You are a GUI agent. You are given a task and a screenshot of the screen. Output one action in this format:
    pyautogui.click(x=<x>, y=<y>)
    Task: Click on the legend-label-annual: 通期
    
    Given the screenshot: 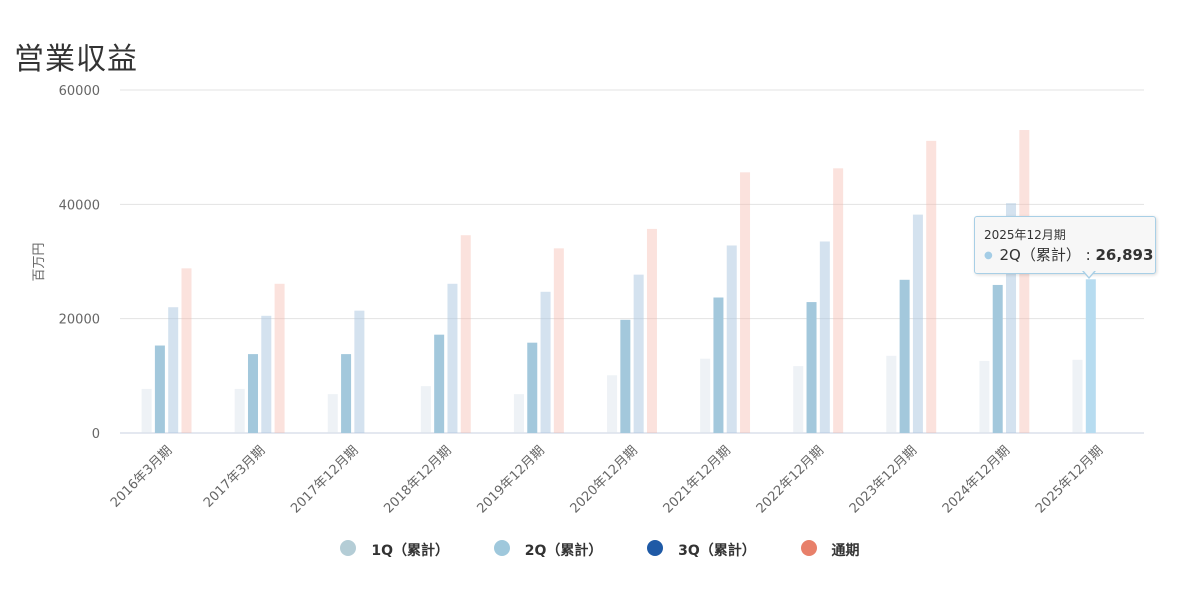 What is the action you would take?
    pyautogui.click(x=845, y=551)
    